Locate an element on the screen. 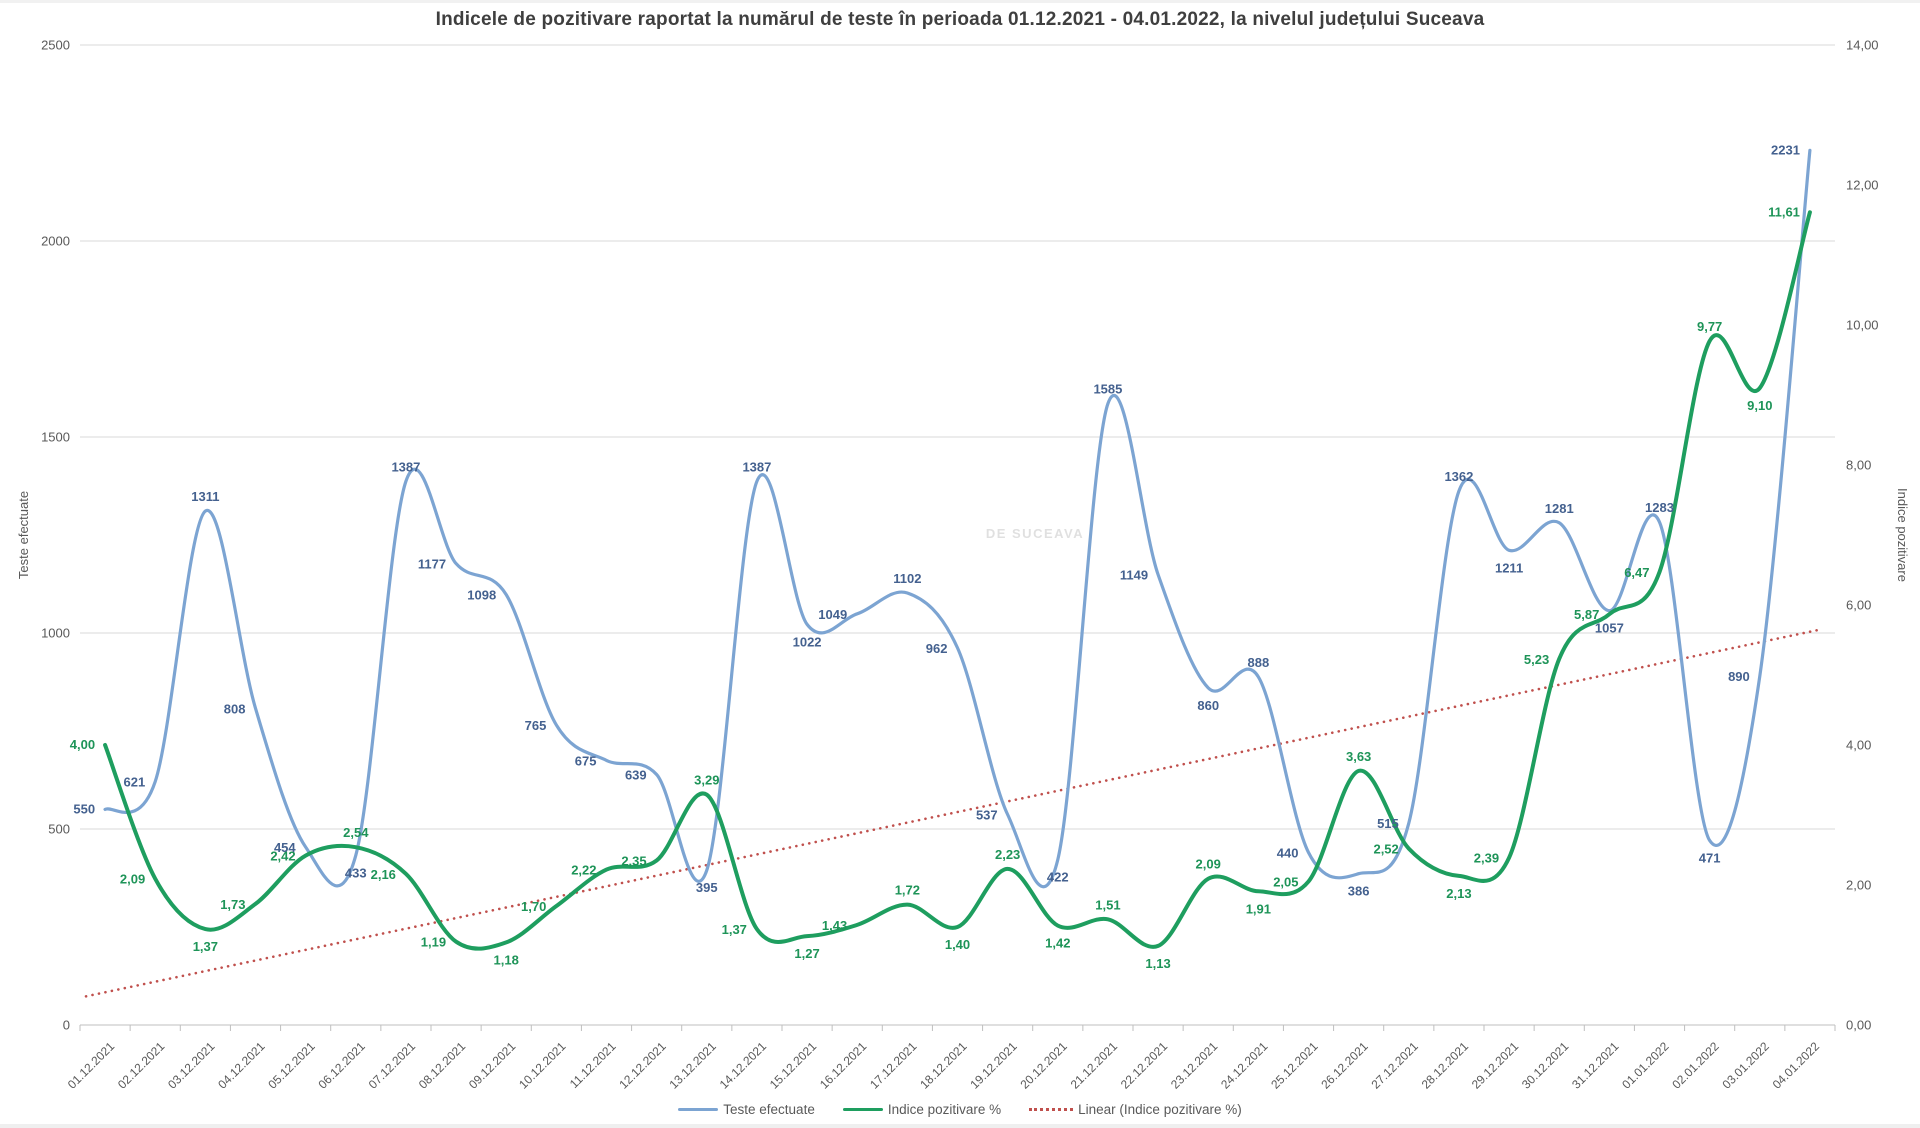 Image resolution: width=1920 pixels, height=1128 pixels. teste-efectuate-data-label: 395 is located at coordinates (707, 887).